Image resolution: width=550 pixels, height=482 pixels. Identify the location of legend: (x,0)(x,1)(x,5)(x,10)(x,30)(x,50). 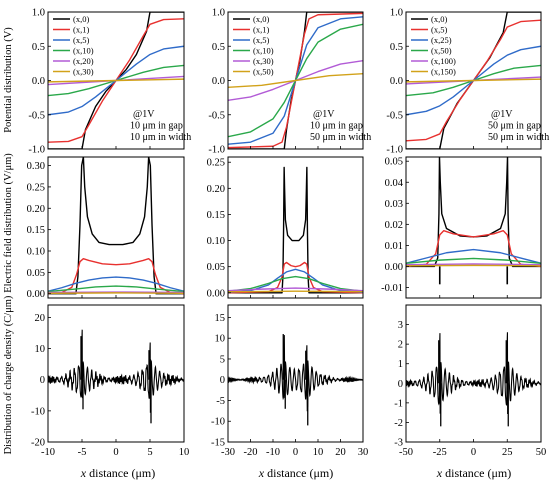
(253, 45).